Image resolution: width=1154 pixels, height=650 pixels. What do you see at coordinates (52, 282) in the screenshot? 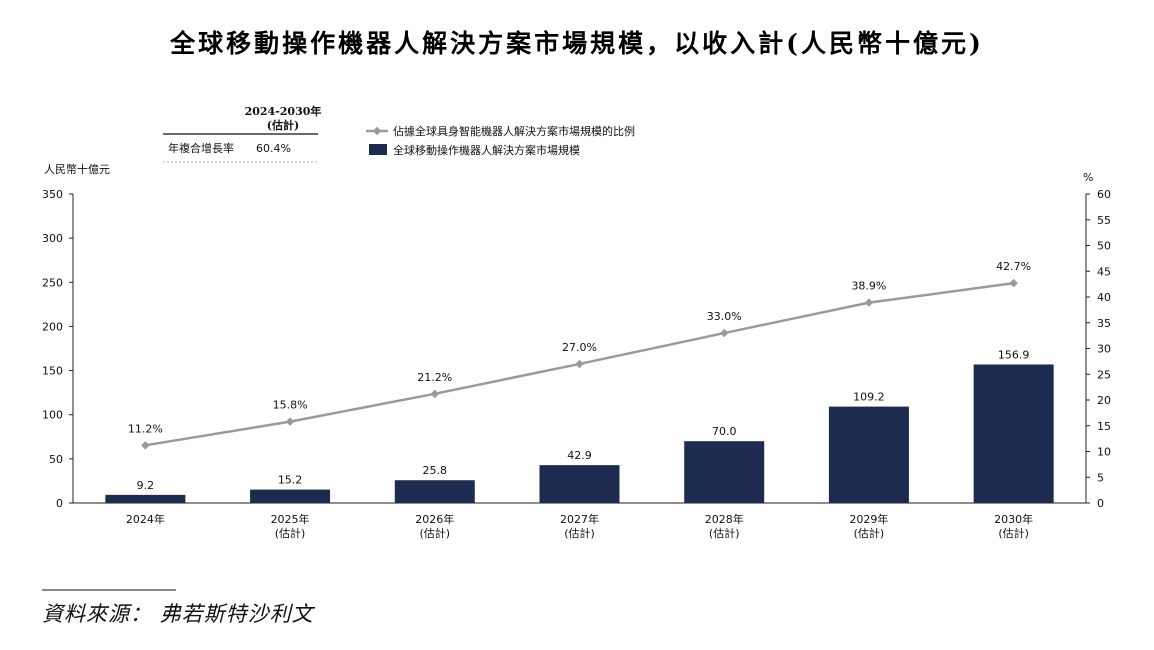
I see `left-tick-label: 250` at bounding box center [52, 282].